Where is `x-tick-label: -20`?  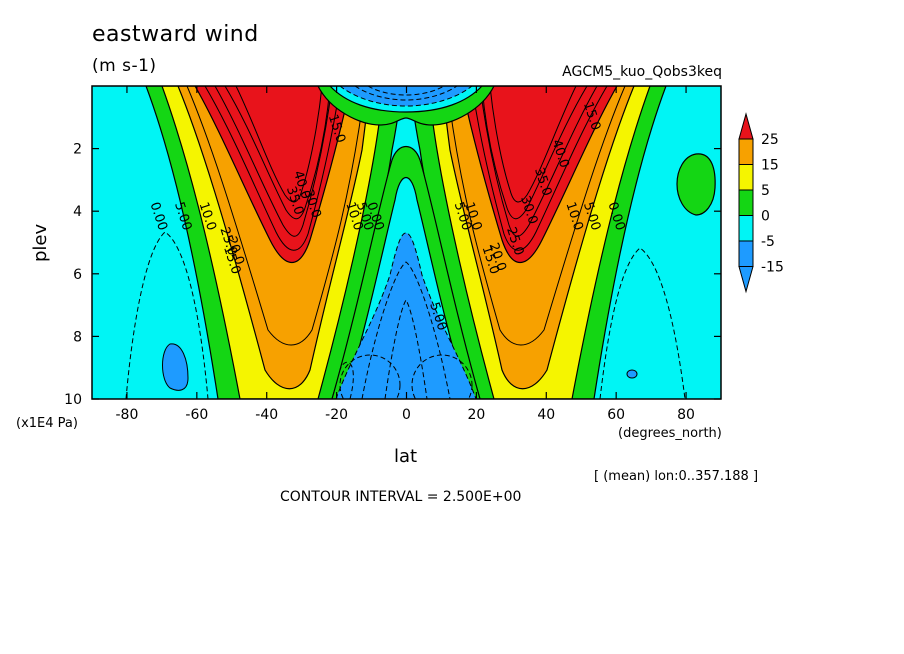 x-tick-label: -20 is located at coordinates (336, 415).